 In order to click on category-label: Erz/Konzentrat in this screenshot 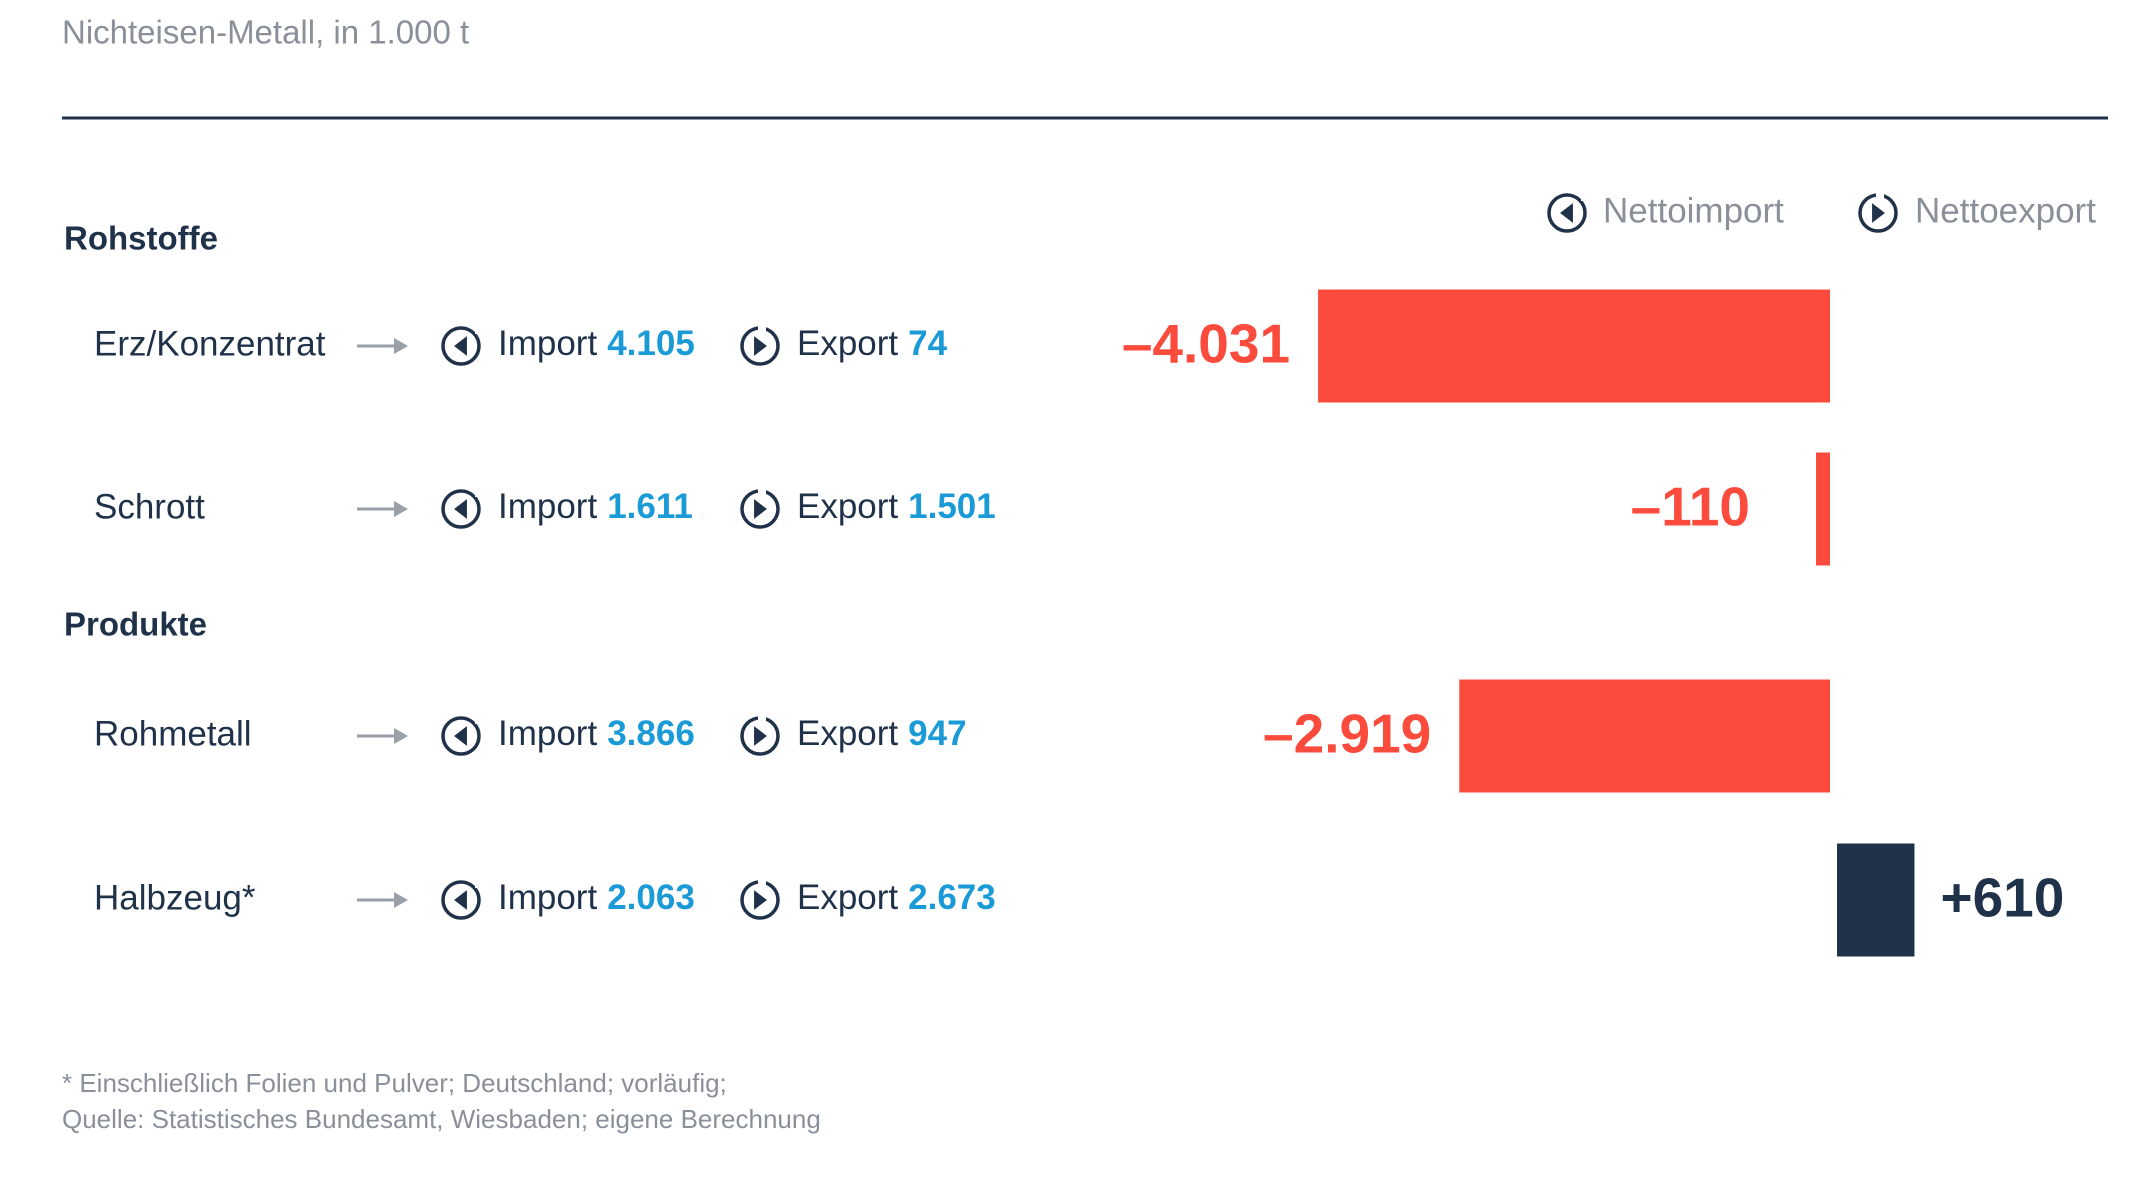, I will do `click(210, 343)`.